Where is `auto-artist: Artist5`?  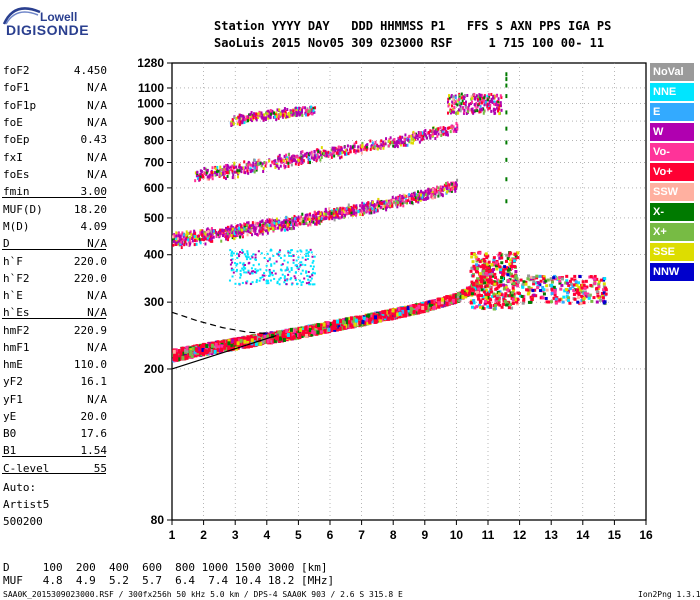
auto-artist: Artist5 is located at coordinates (26, 504).